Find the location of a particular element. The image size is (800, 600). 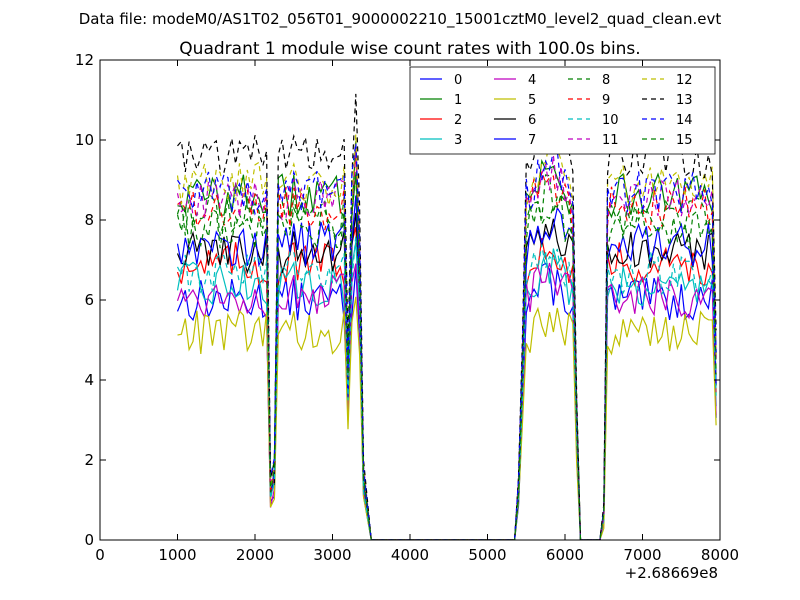

legend-label: 13 is located at coordinates (684, 100).